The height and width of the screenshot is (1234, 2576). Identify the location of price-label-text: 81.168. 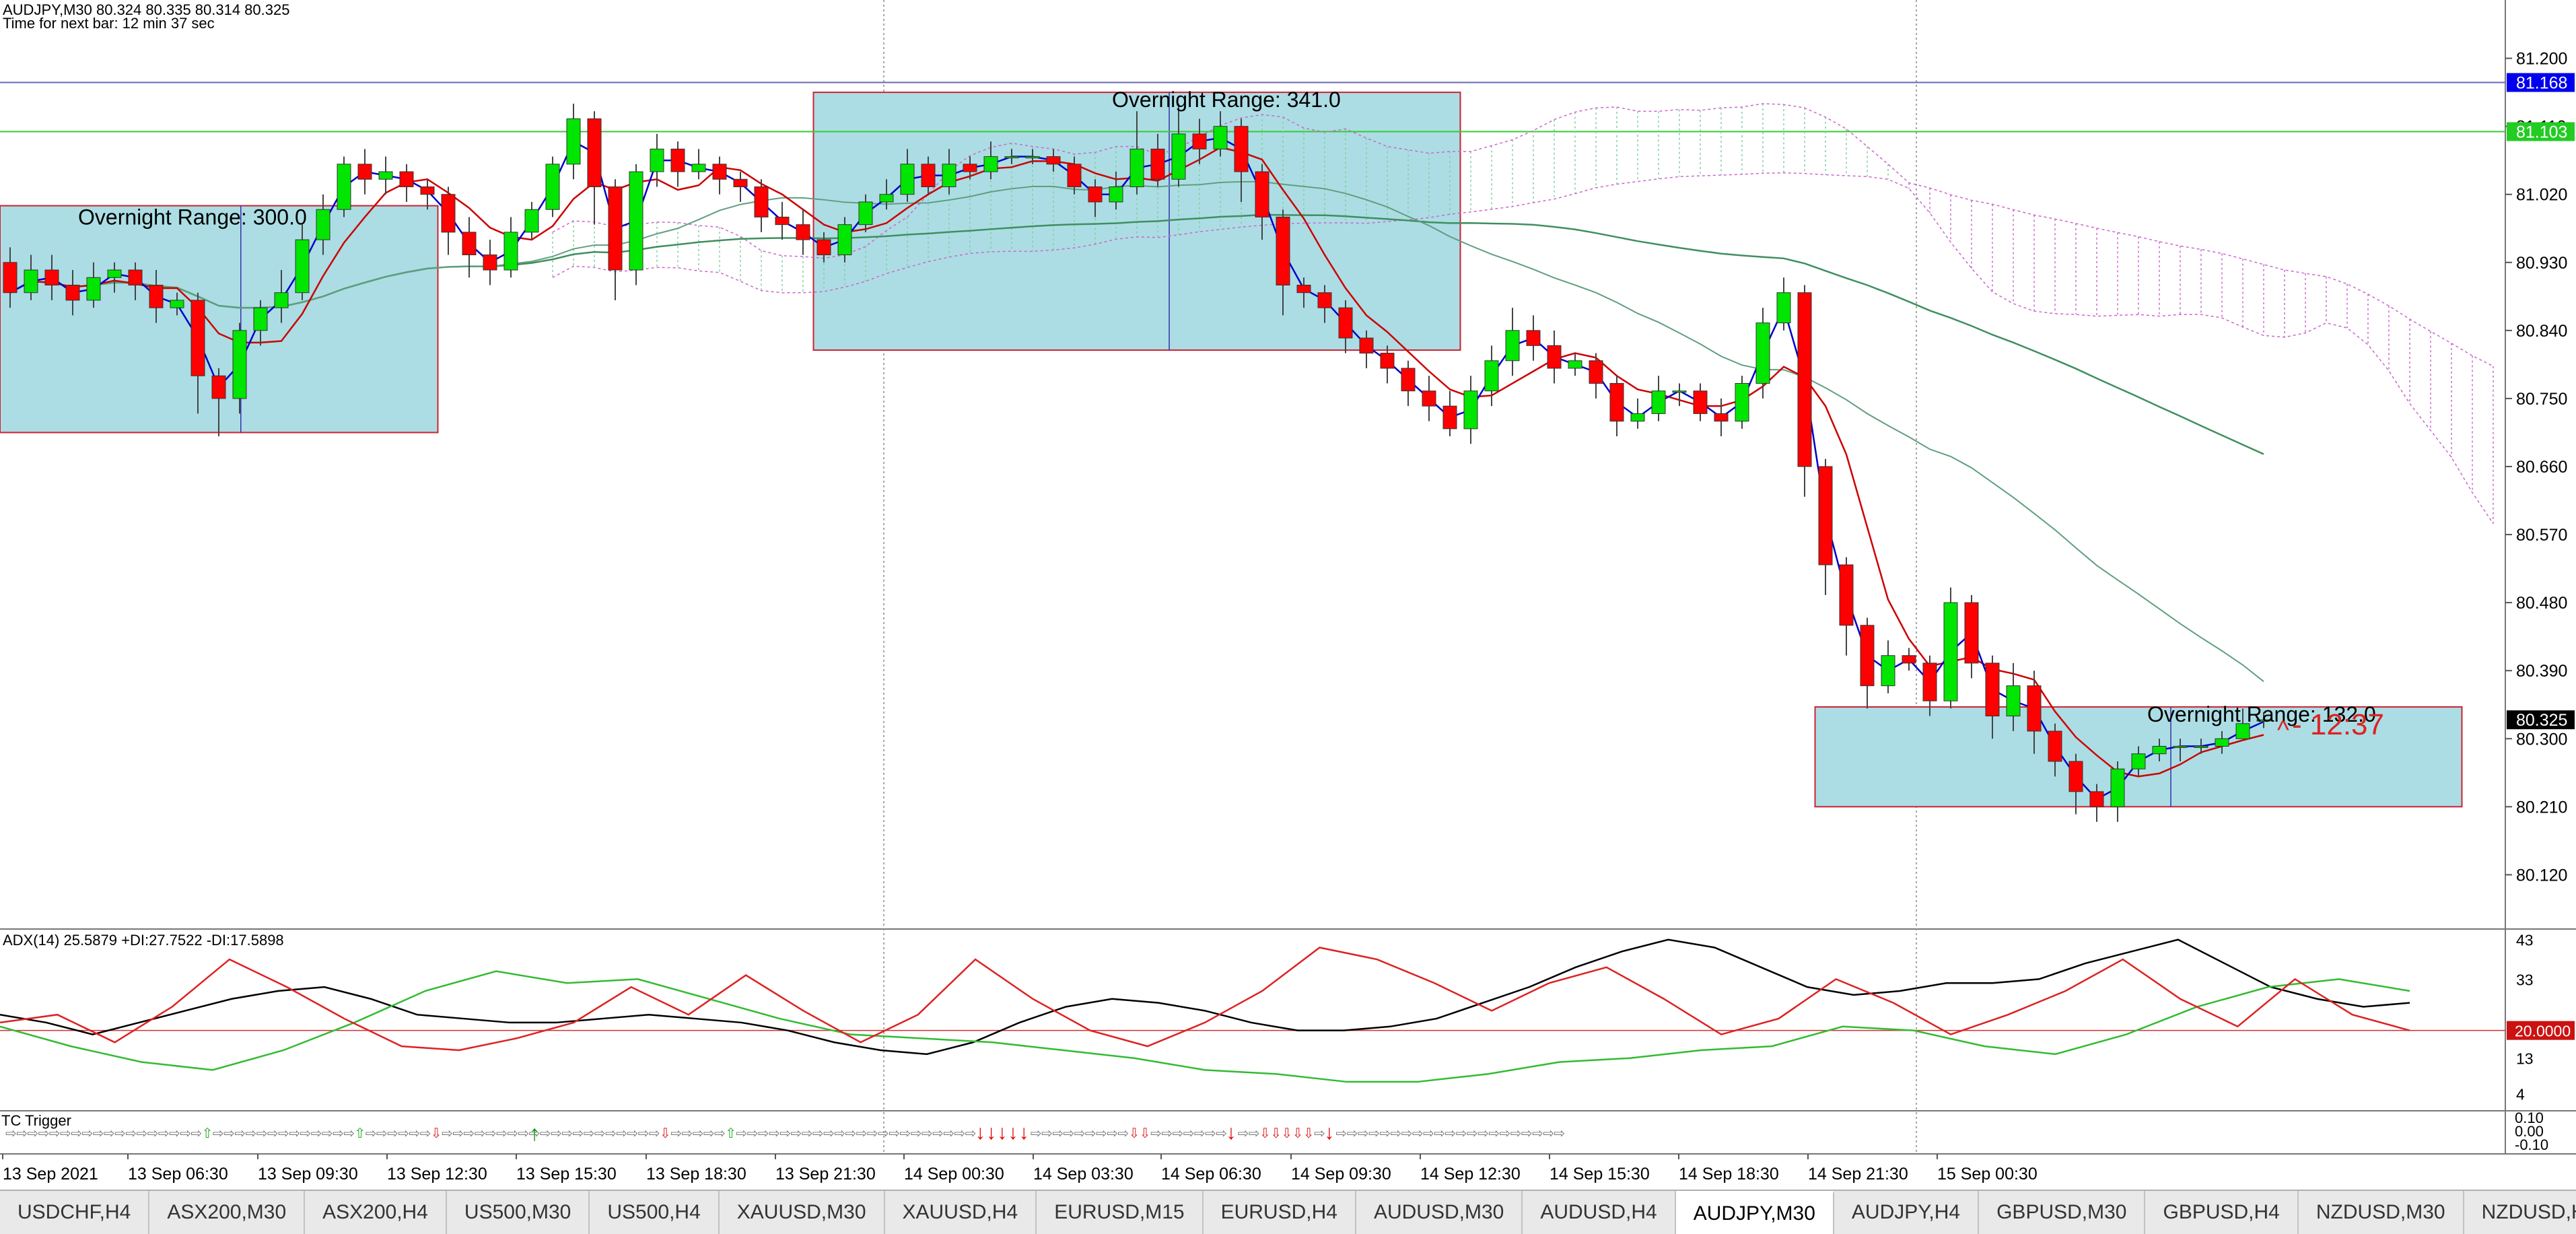
(2541, 83).